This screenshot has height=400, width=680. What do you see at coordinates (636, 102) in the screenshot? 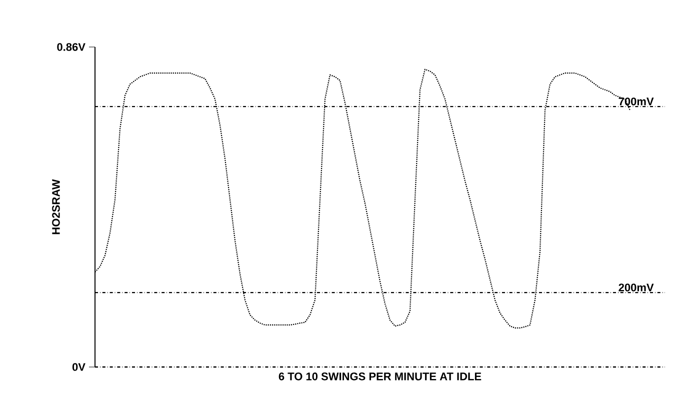
I see `ref-line-label: 700mV` at bounding box center [636, 102].